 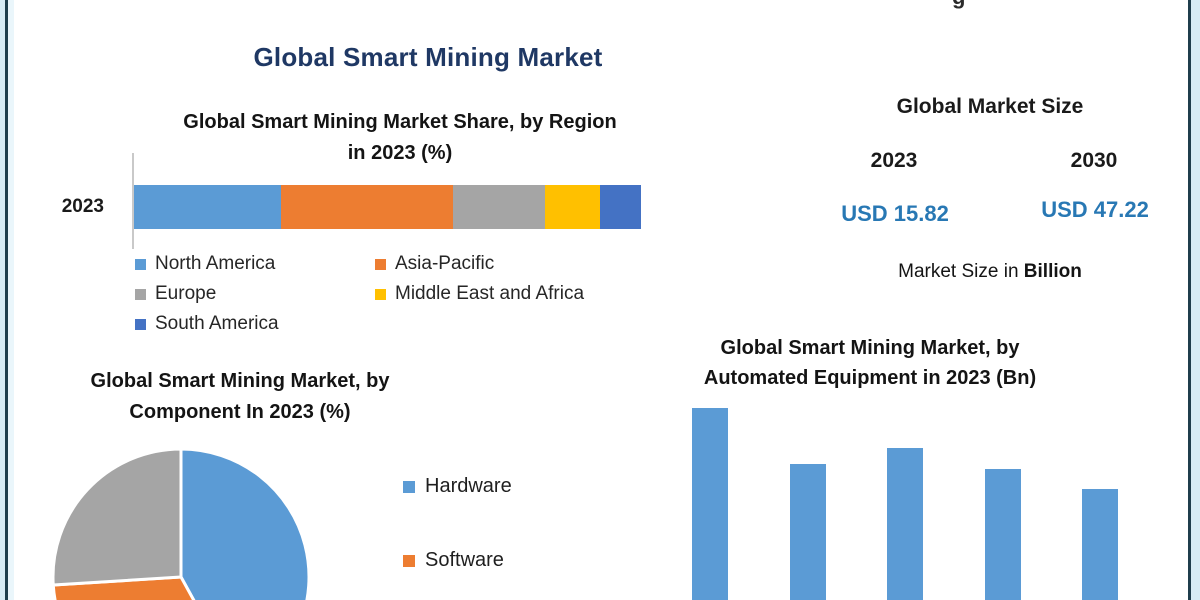 I want to click on equipment-chart-title-line2: Automated Equipment in 2023 (Bn), so click(x=870, y=378).